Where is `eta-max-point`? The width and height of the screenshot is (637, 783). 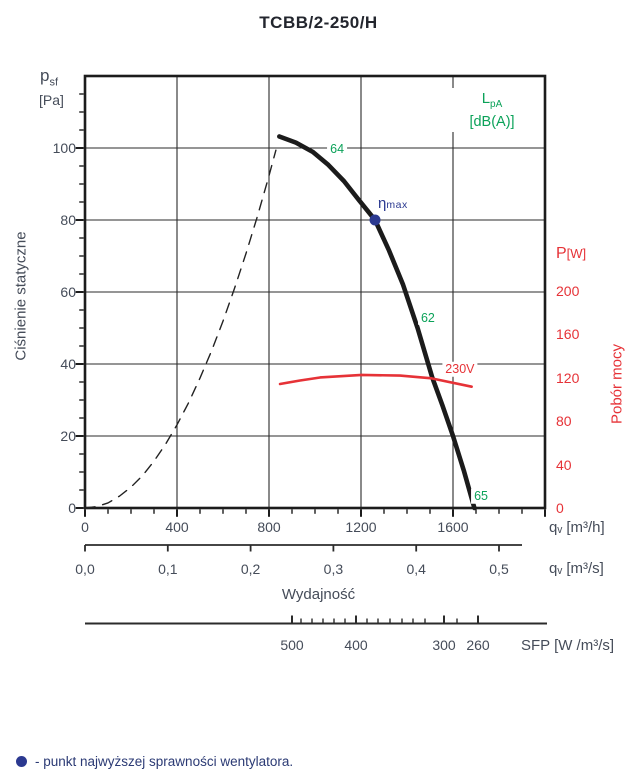 eta-max-point is located at coordinates (375, 220).